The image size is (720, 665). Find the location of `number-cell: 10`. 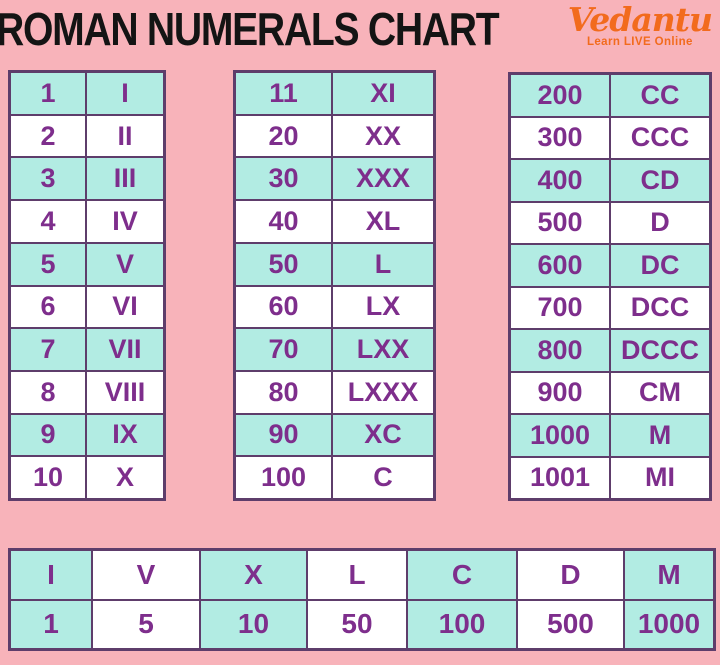

number-cell: 10 is located at coordinates (48, 477).